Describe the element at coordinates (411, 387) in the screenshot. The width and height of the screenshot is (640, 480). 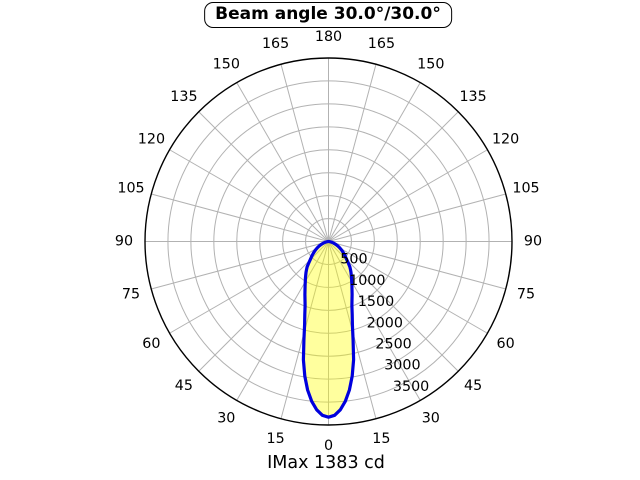
I see `radial-tick-label: 3500` at that location.